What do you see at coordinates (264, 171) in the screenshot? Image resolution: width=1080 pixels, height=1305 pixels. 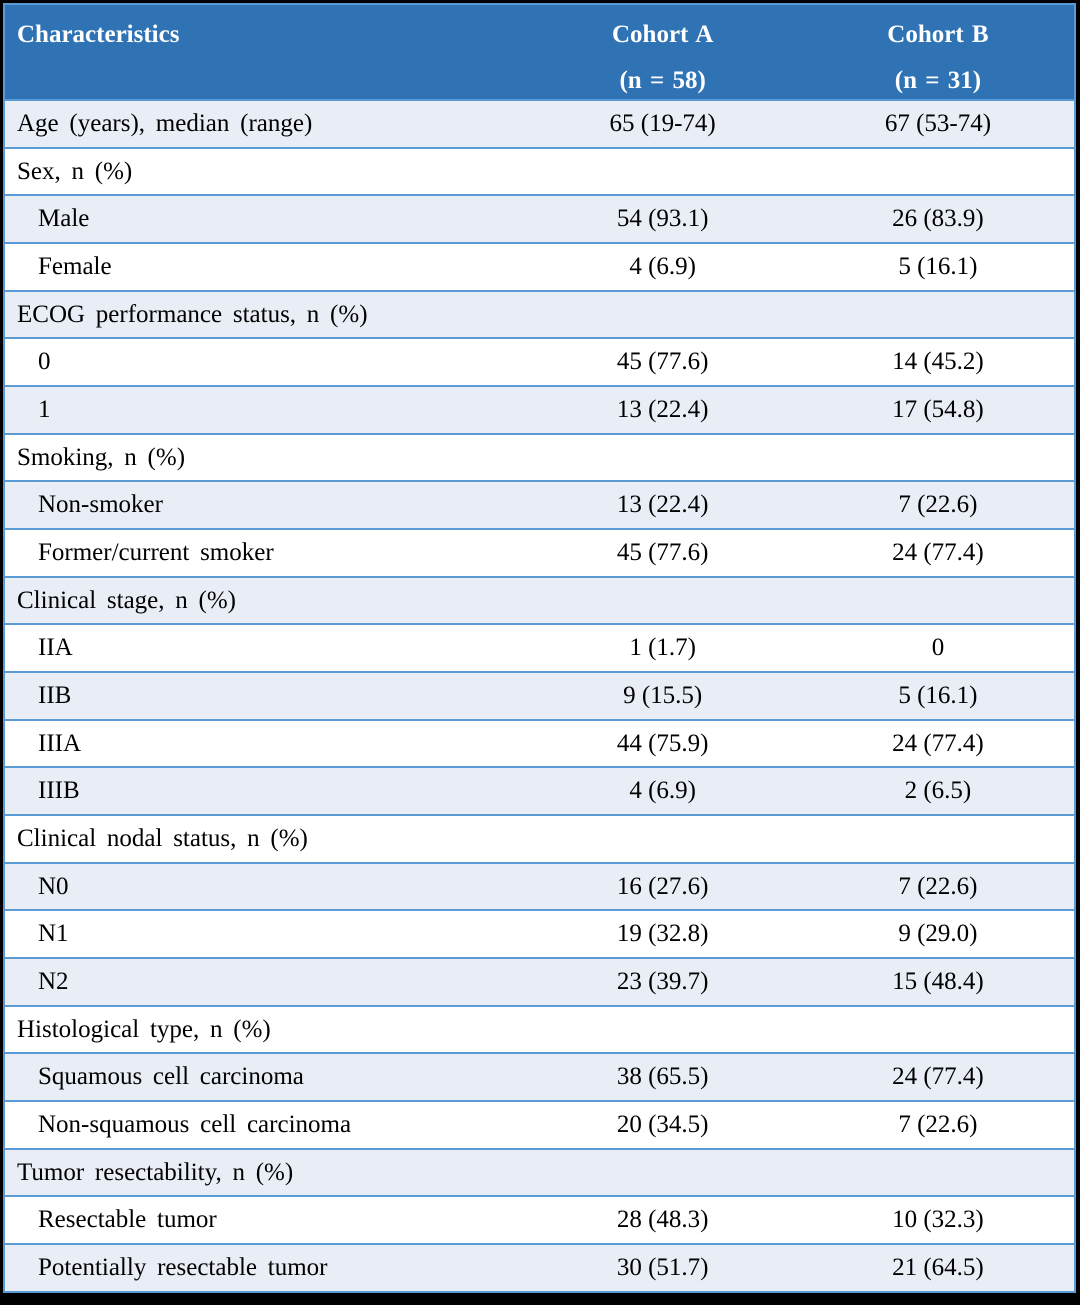 I see `row-label: Sex, n (%)` at bounding box center [264, 171].